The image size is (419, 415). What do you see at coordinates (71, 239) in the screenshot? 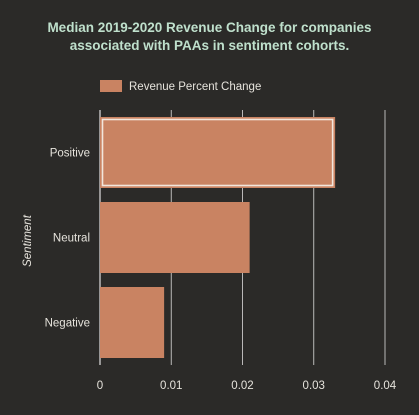
I see `category-label-neutral: Neutral` at bounding box center [71, 239].